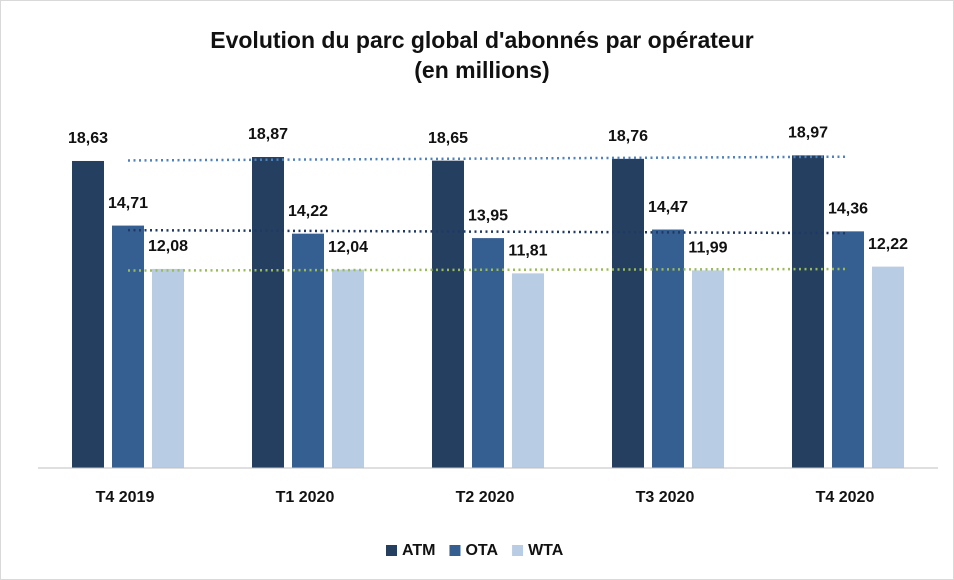  I want to click on value-label: 18,65, so click(448, 138).